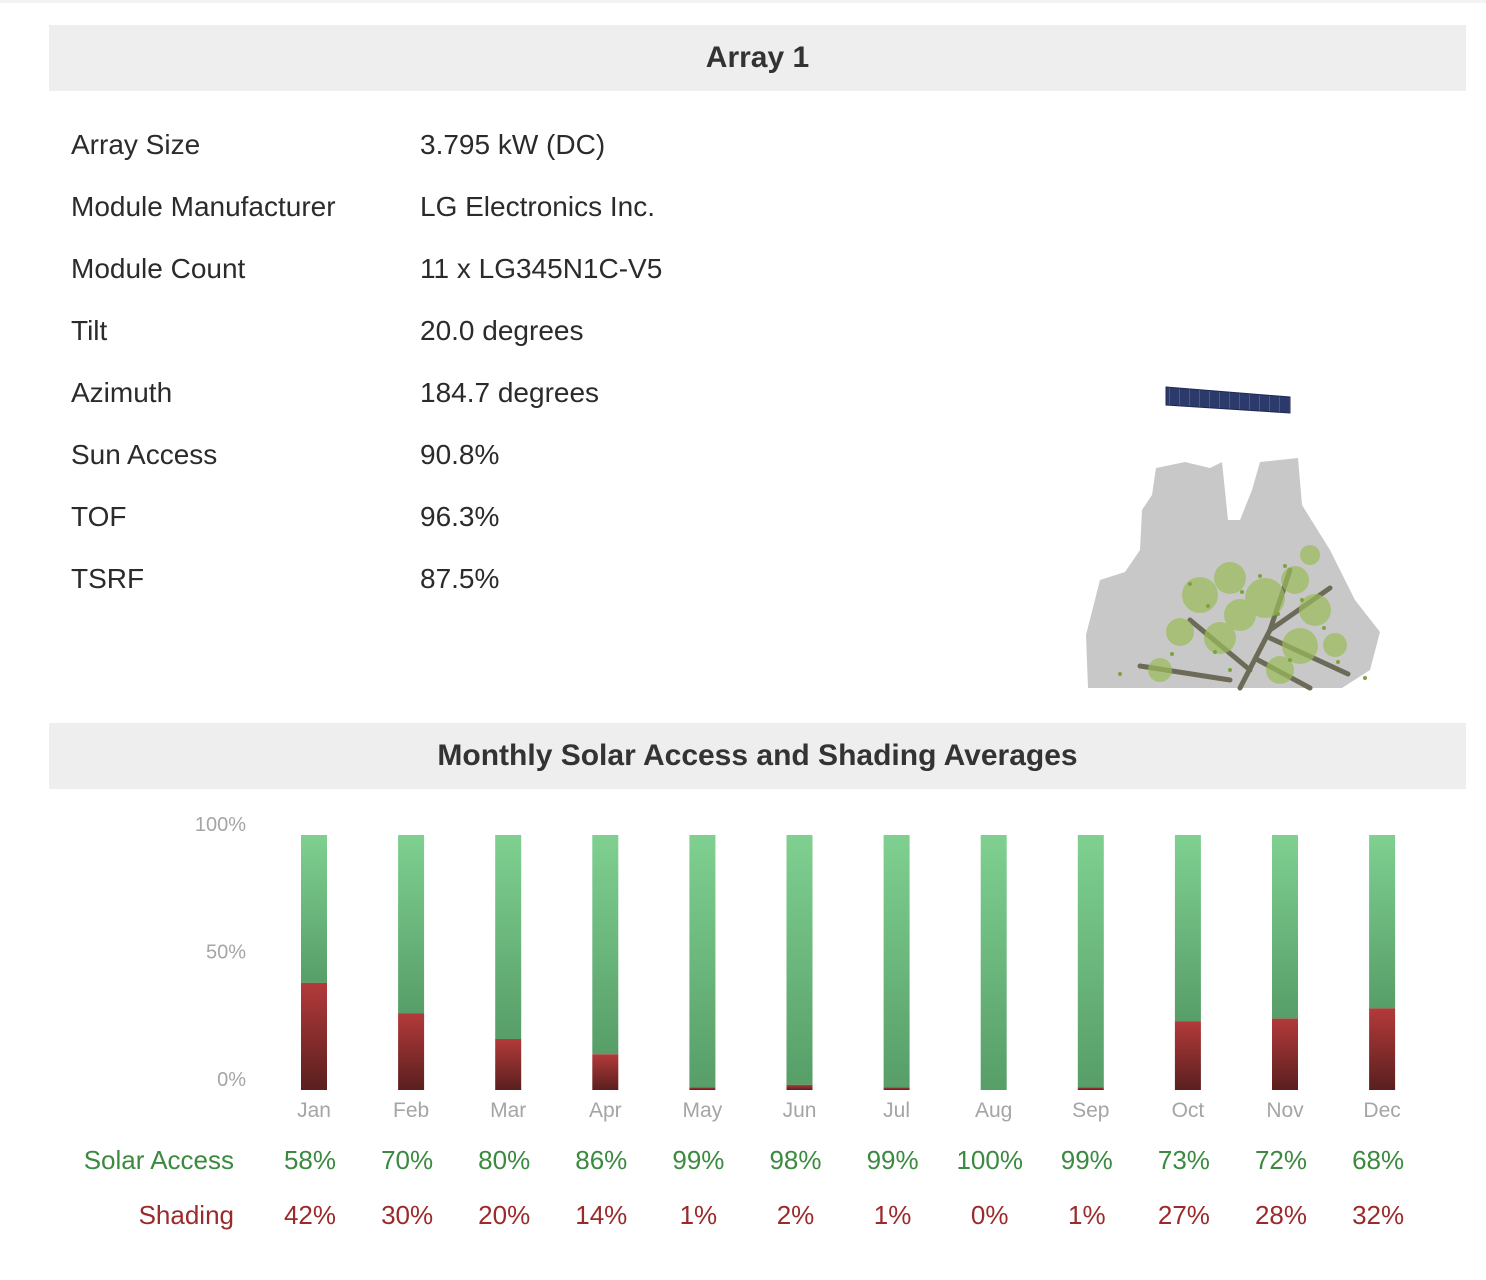  What do you see at coordinates (1233, 538) in the screenshot?
I see `roof-model-image` at bounding box center [1233, 538].